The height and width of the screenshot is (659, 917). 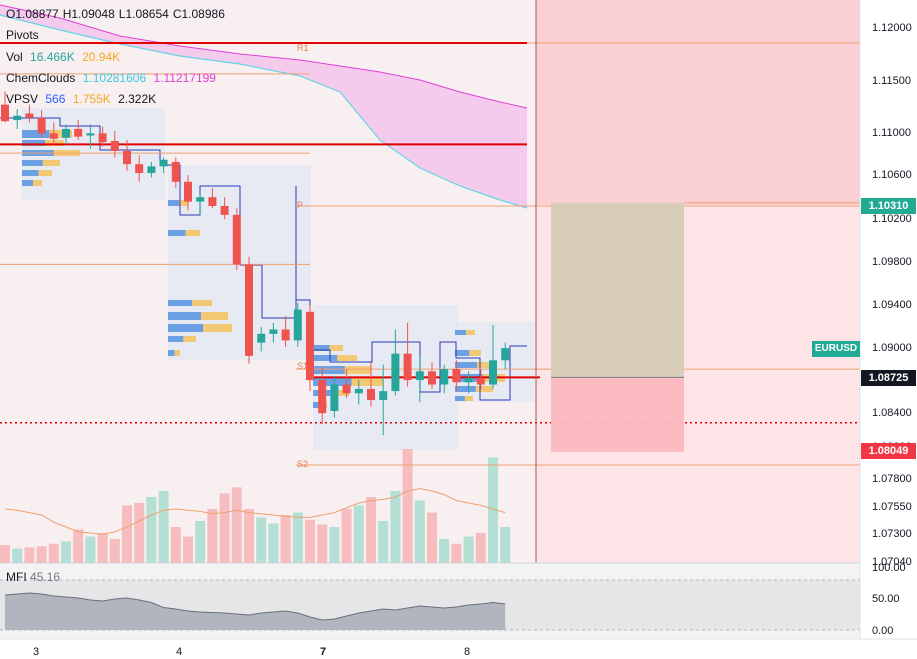 I want to click on price-tick-label: 1.11000, so click(x=891, y=133).